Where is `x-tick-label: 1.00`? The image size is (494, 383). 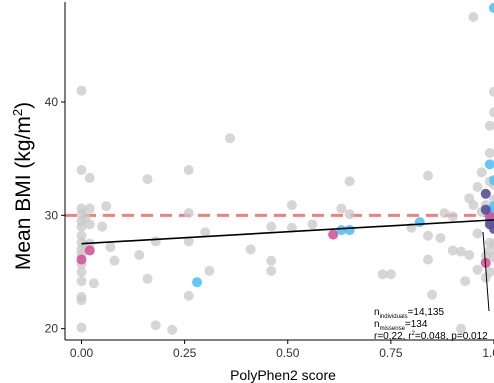 x-tick-label: 1.00 is located at coordinates (488, 353).